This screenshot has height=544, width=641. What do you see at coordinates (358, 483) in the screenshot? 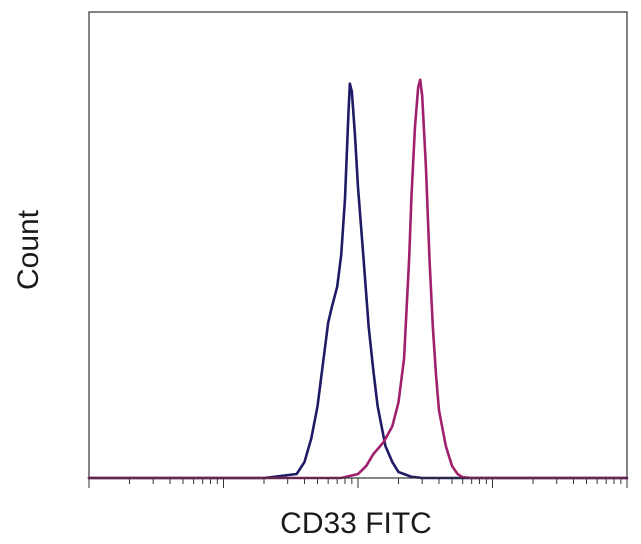
I see `x-axis-ticks` at bounding box center [358, 483].